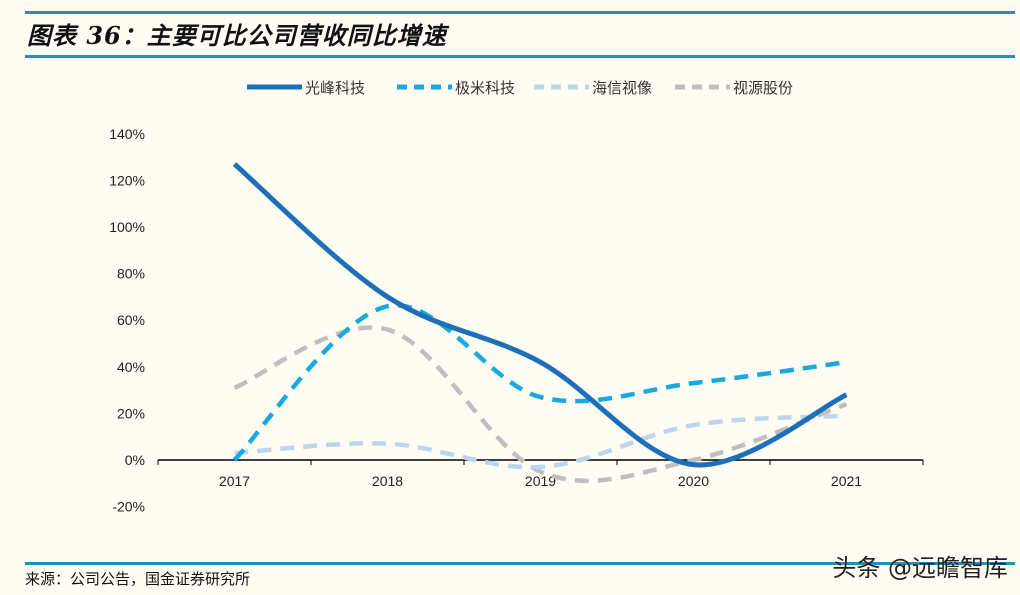  What do you see at coordinates (520, 56) in the screenshot?
I see `title-rule` at bounding box center [520, 56].